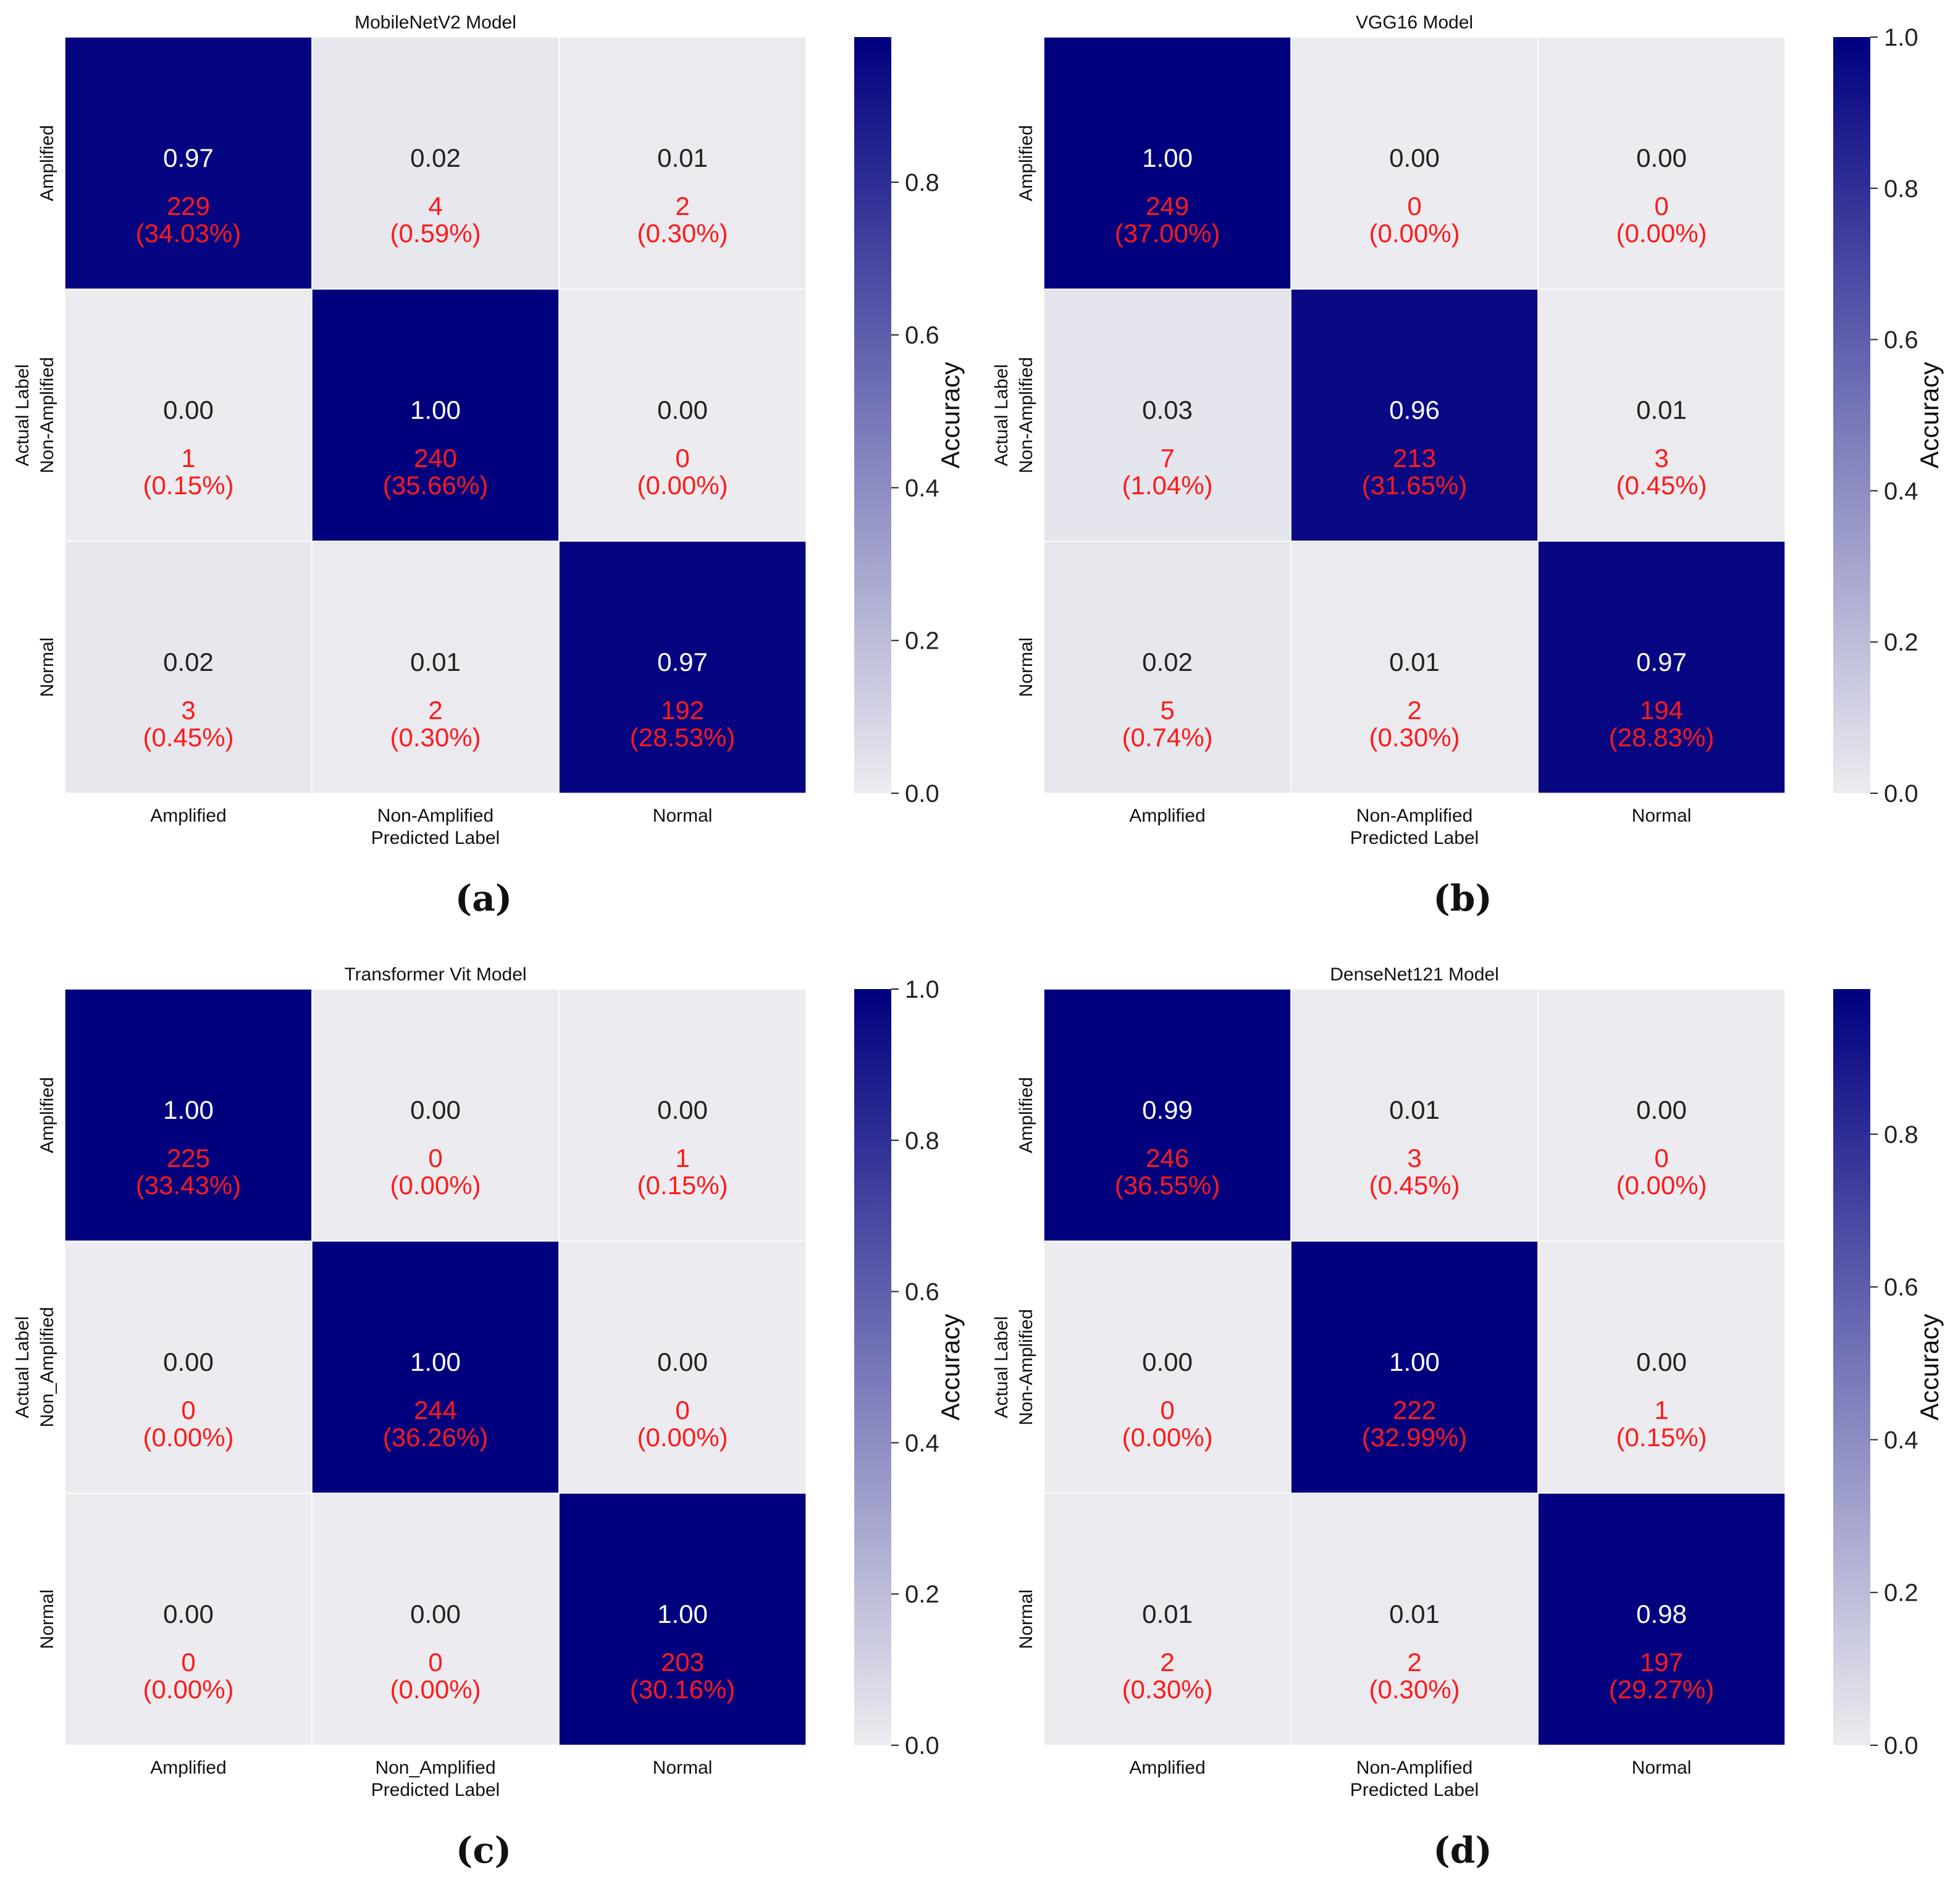 The width and height of the screenshot is (1958, 1904). I want to click on cell-count-label: 4, so click(435, 206).